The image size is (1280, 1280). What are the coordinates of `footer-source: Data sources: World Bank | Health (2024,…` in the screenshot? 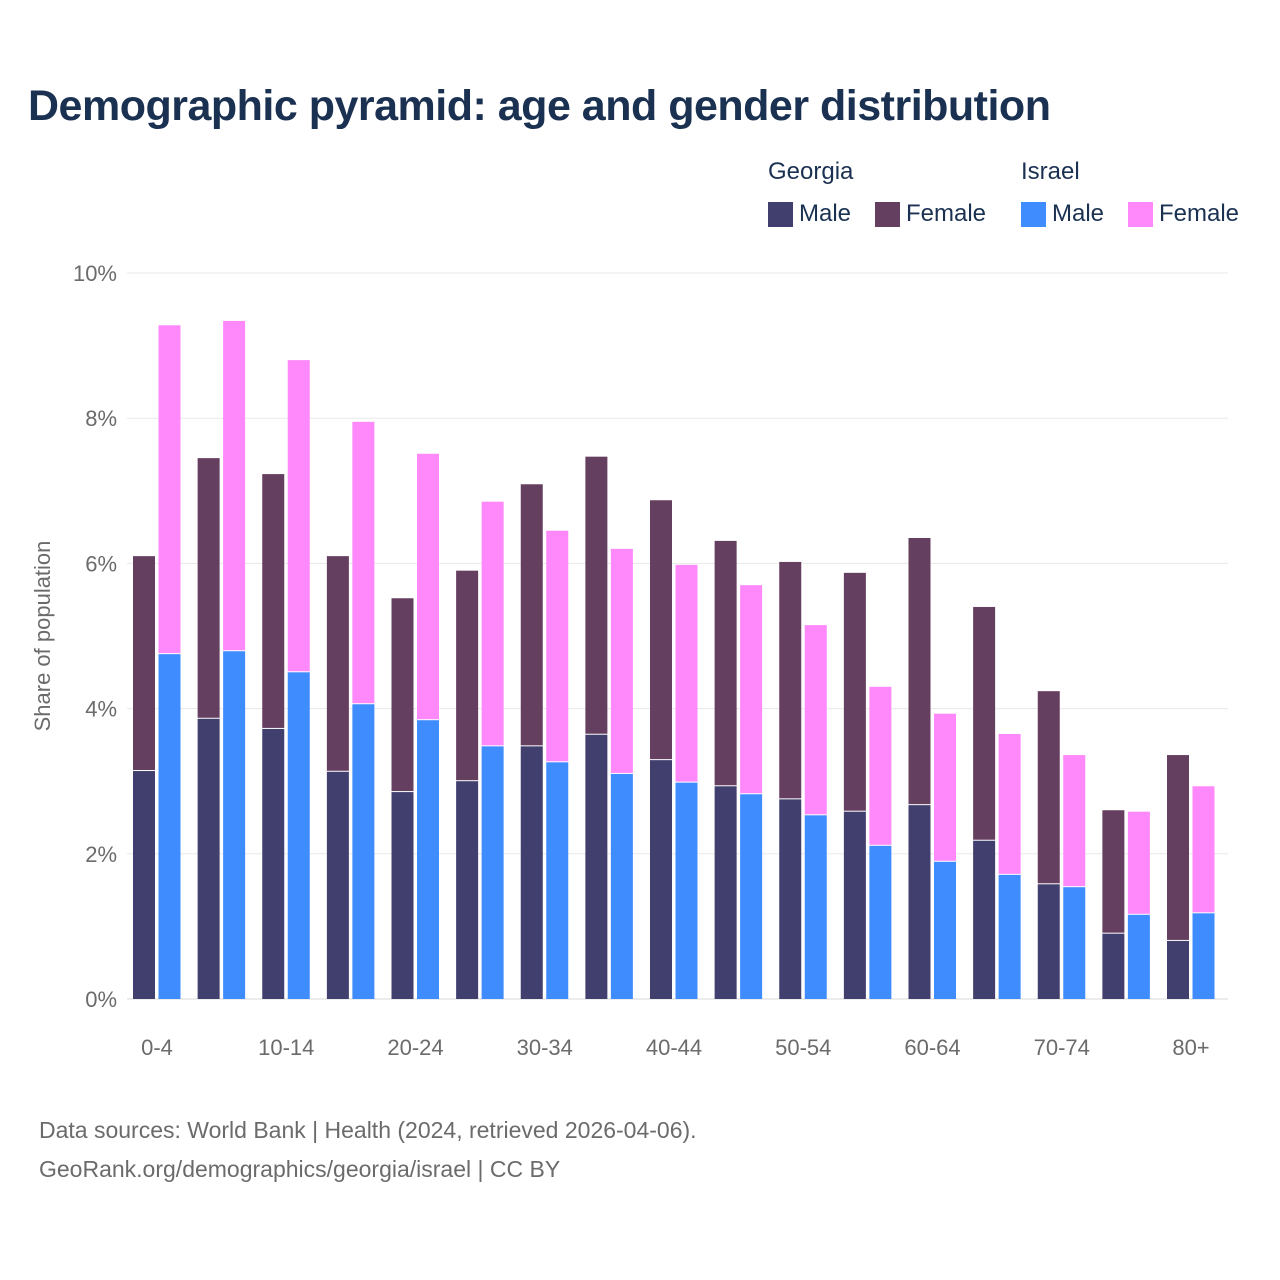 It's located at (368, 1130).